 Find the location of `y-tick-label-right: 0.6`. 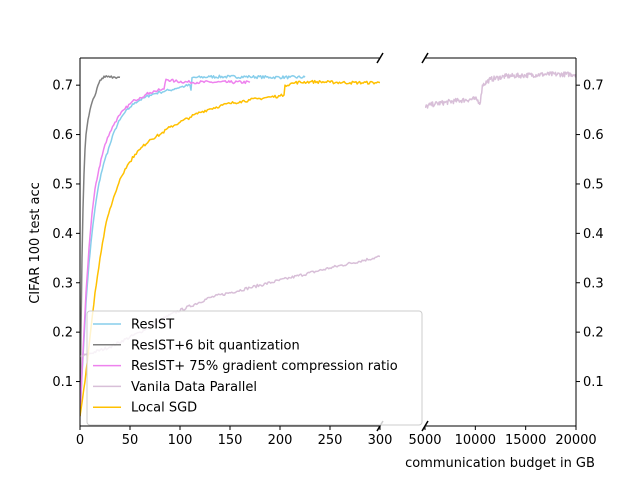

y-tick-label-right: 0.6 is located at coordinates (593, 135).